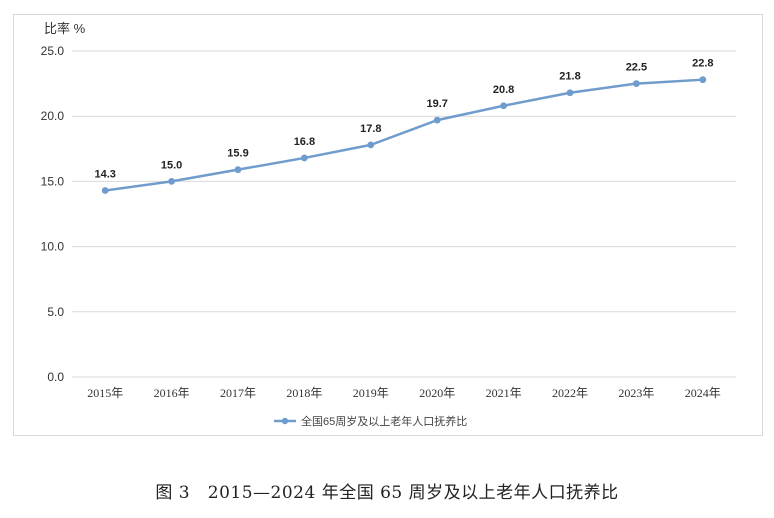  Describe the element at coordinates (703, 393) in the screenshot. I see `x-tick-label: 2024年` at that location.